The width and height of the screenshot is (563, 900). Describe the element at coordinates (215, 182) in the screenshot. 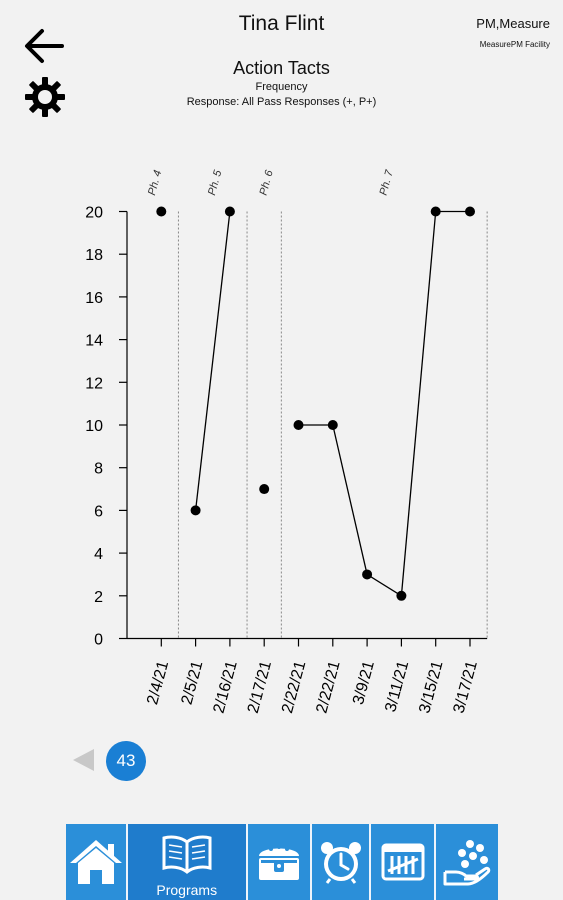

I see `phase-label: Ph. 5` at that location.